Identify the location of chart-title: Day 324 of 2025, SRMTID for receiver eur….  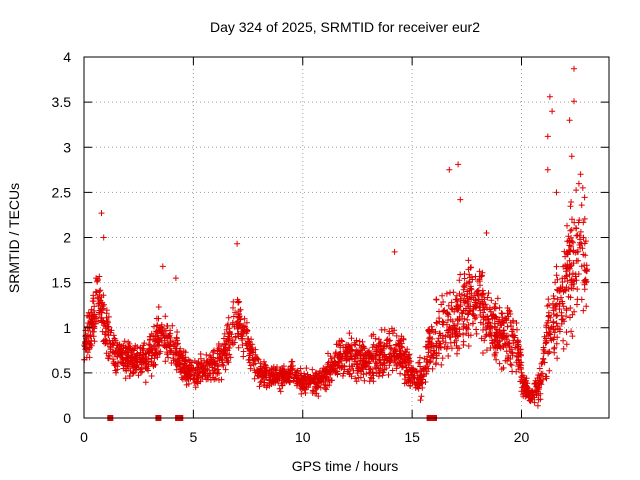
(345, 27).